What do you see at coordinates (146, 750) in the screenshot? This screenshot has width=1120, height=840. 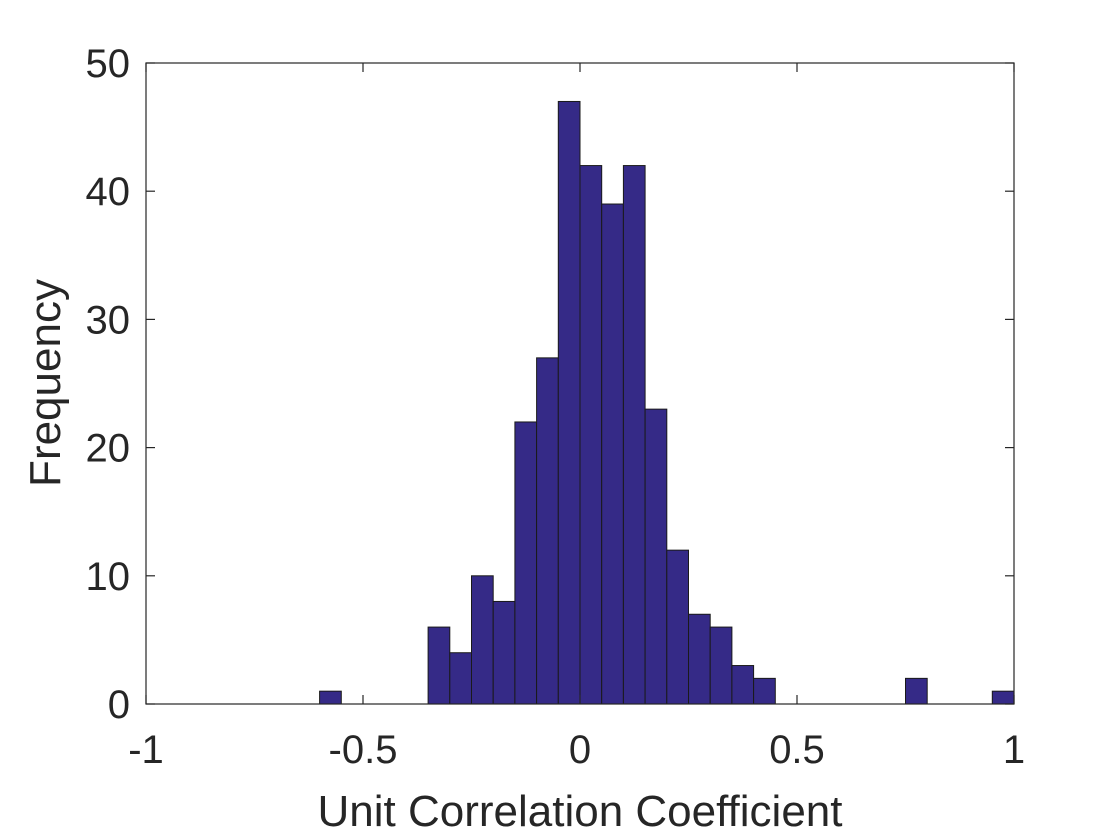 I see `x-tick-label-0: -1` at bounding box center [146, 750].